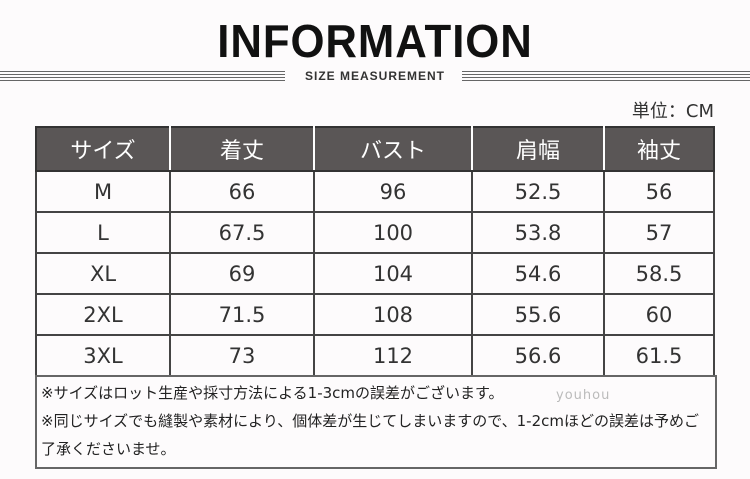 This screenshot has width=750, height=479. What do you see at coordinates (242, 355) in the screenshot?
I see `table-cell: 73` at bounding box center [242, 355].